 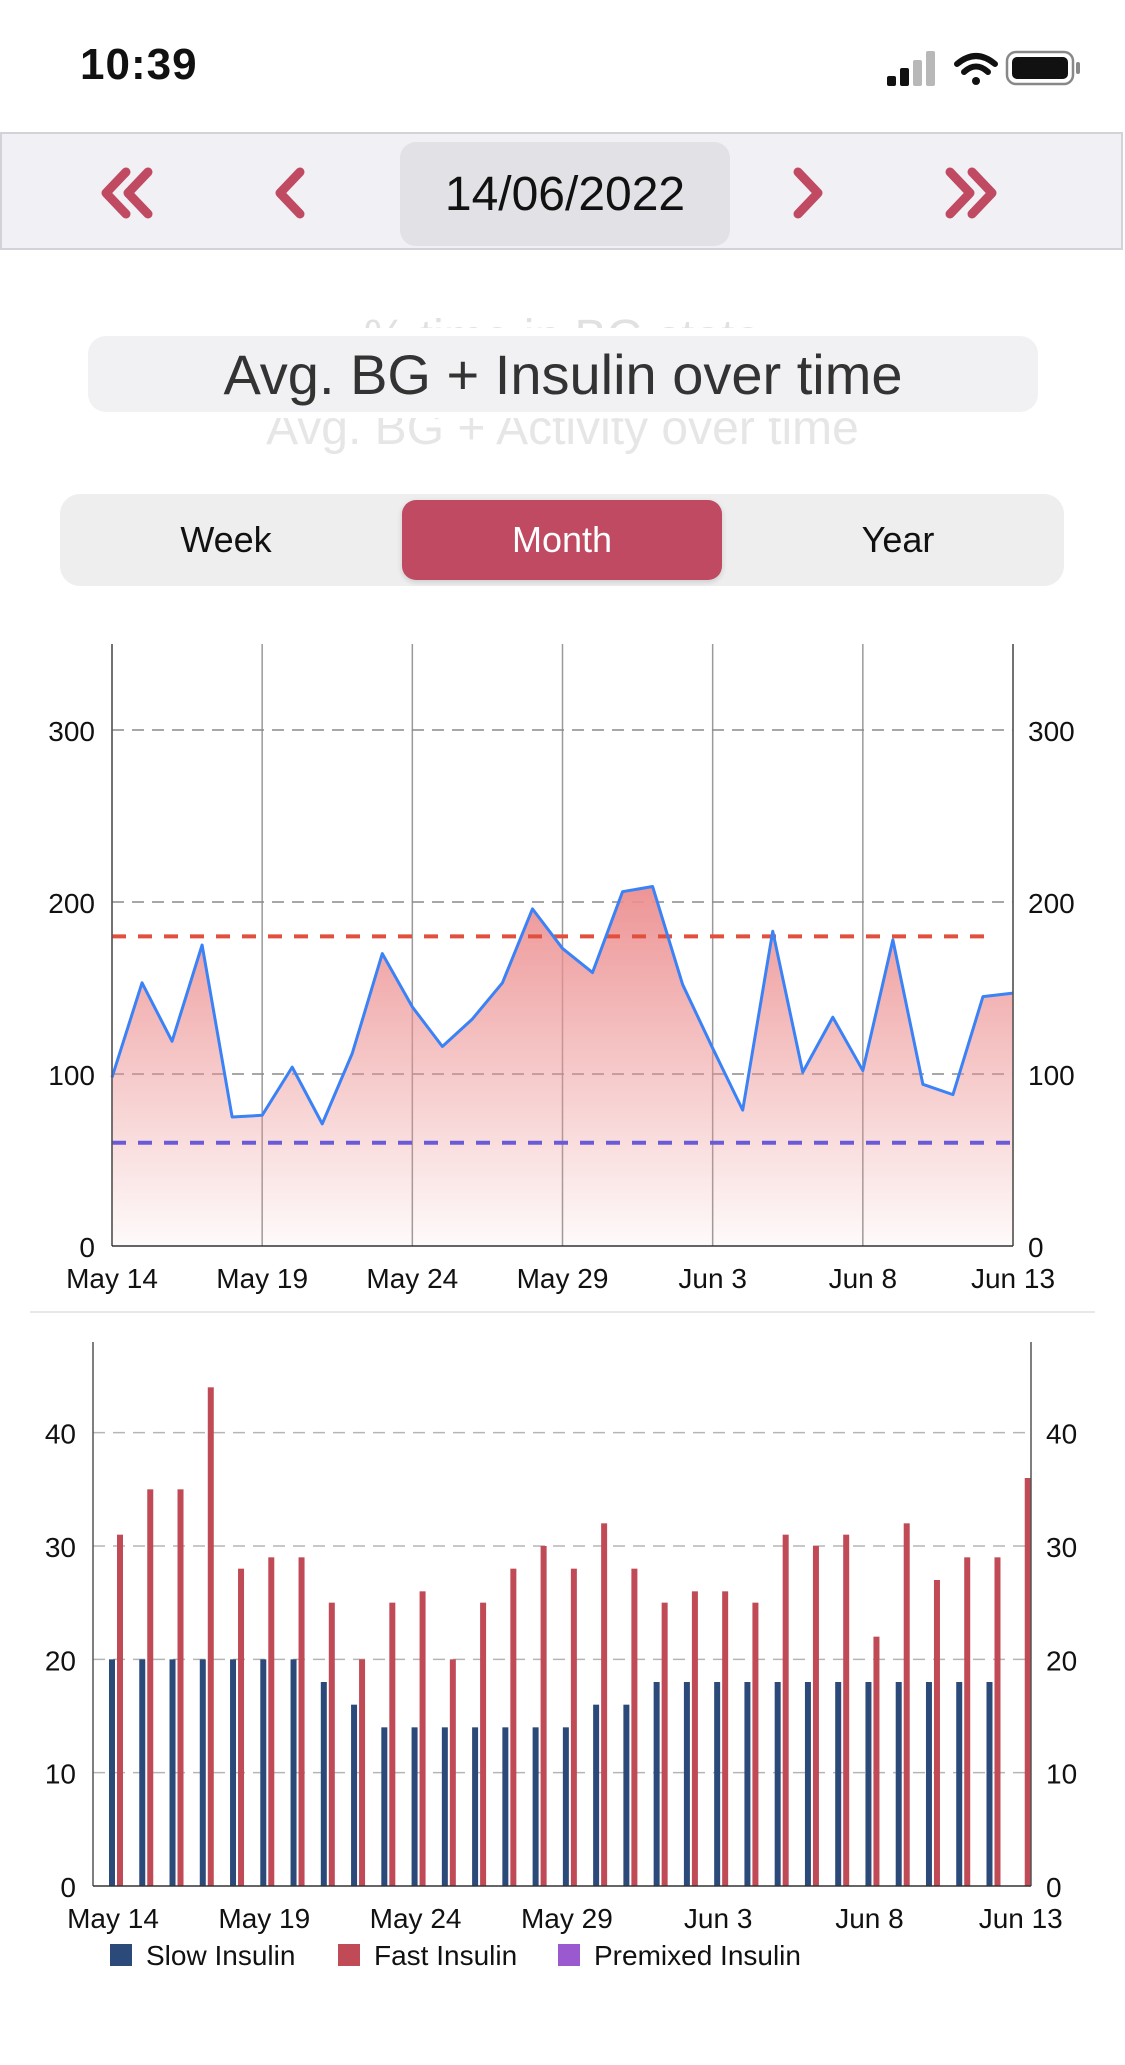 I want to click on double-chevron-left-icon, so click(x=127, y=193).